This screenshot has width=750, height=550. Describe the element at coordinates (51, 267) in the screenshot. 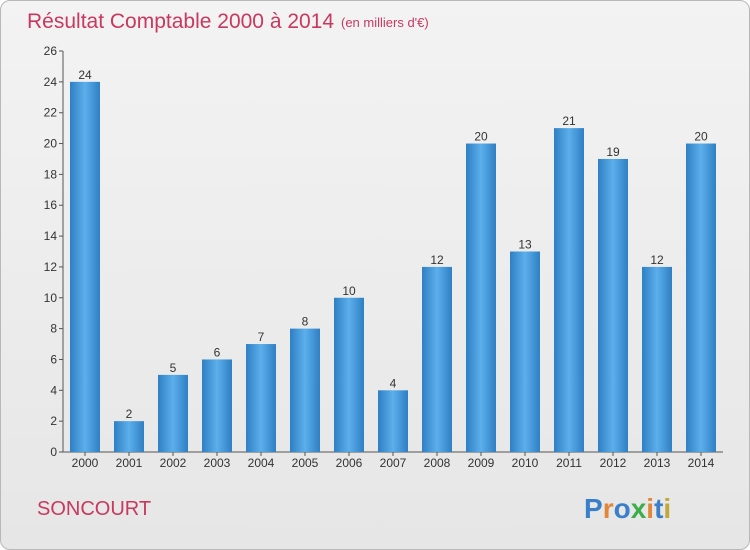

I see `y-tick-label: 12` at that location.